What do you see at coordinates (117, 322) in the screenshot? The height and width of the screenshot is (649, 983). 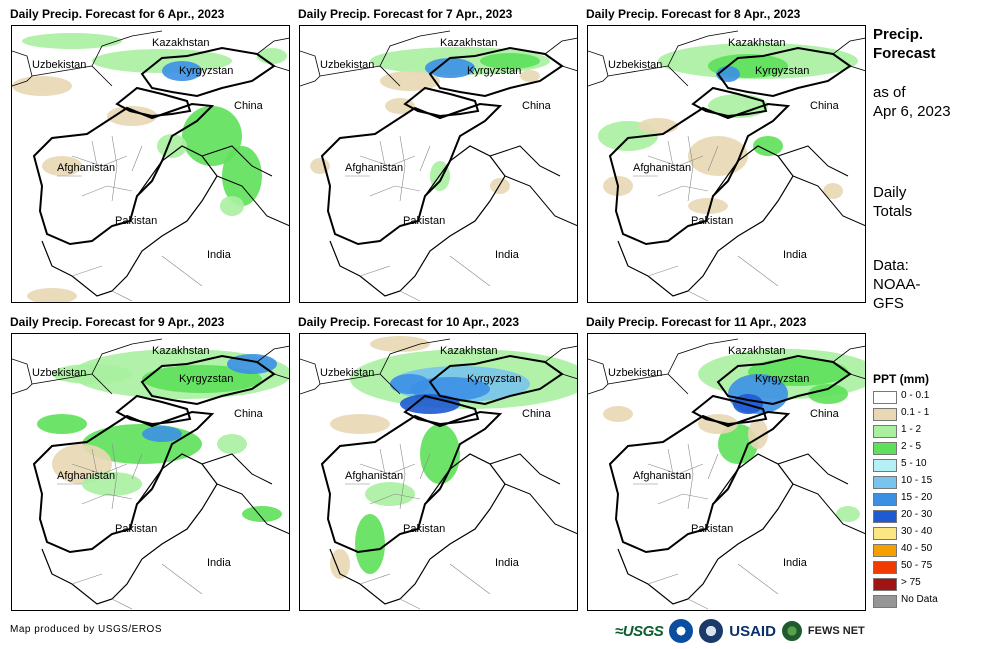 I see `panel-title: Daily Precip. Forecast for 9 Apr., 2023` at bounding box center [117, 322].